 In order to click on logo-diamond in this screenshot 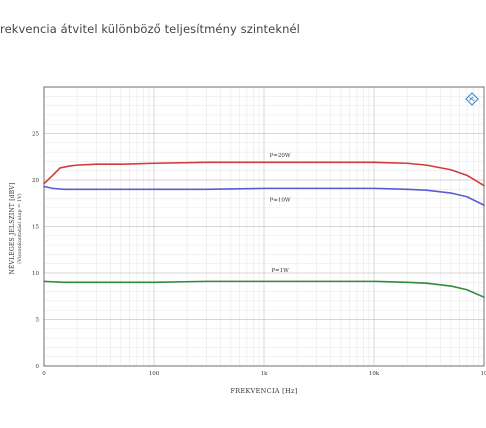, I will do `click(472, 99)`.